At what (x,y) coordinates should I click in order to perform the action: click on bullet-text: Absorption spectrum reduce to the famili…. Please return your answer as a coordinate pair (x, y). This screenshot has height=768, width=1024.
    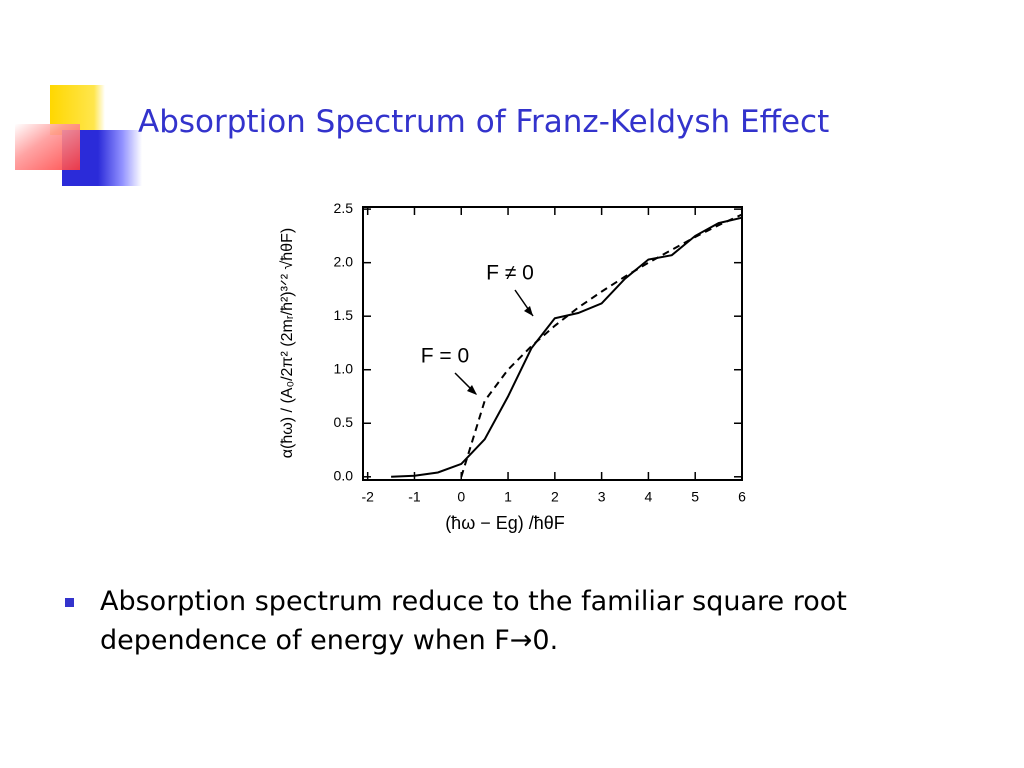
    Looking at the image, I should click on (473, 621).